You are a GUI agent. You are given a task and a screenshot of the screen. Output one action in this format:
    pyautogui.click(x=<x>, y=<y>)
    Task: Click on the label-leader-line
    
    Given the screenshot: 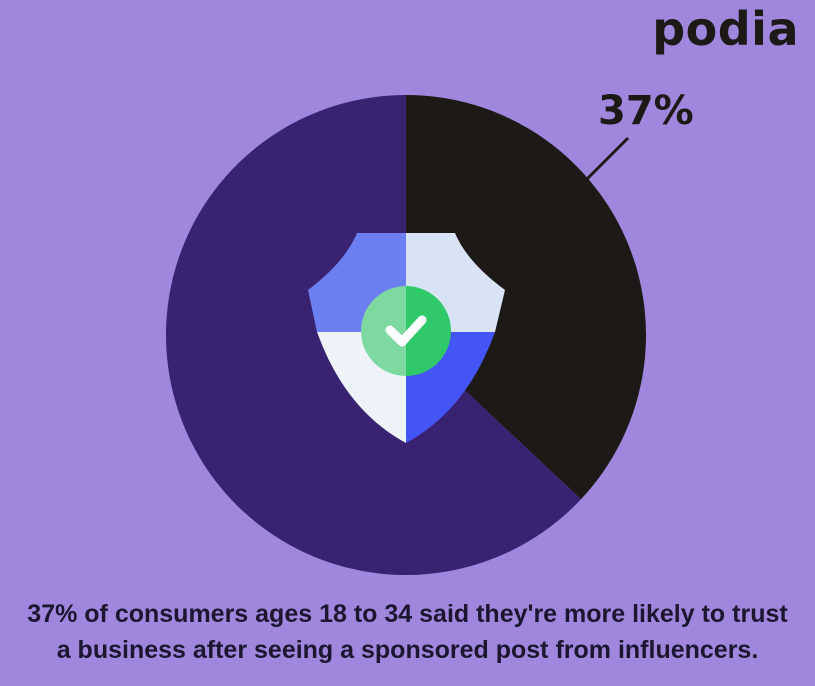 What is the action you would take?
    pyautogui.click(x=607, y=159)
    